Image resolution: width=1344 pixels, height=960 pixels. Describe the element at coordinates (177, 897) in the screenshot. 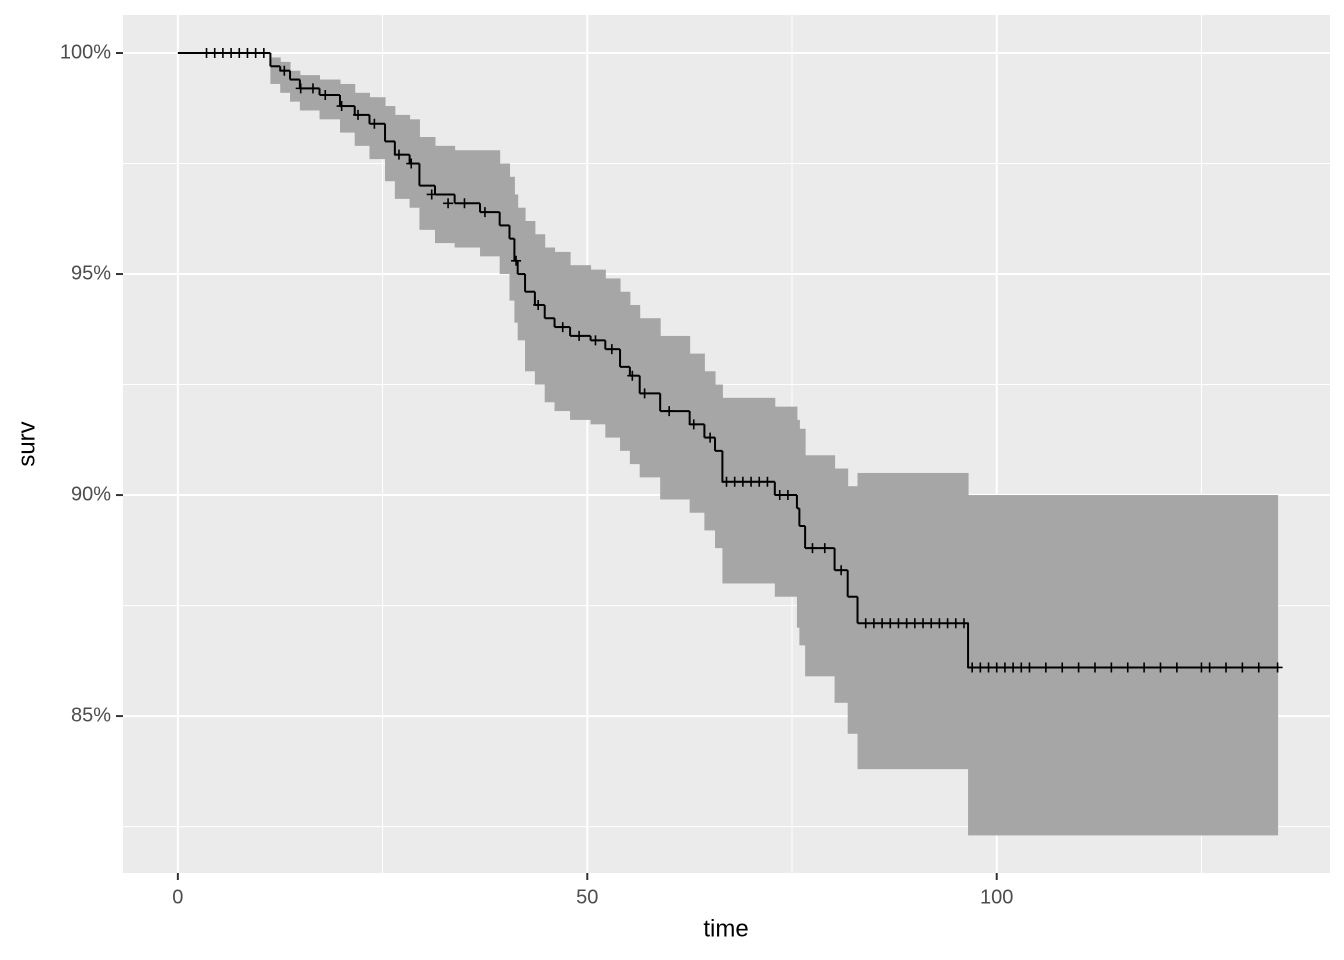

I see `x-tick-label: 0` at that location.